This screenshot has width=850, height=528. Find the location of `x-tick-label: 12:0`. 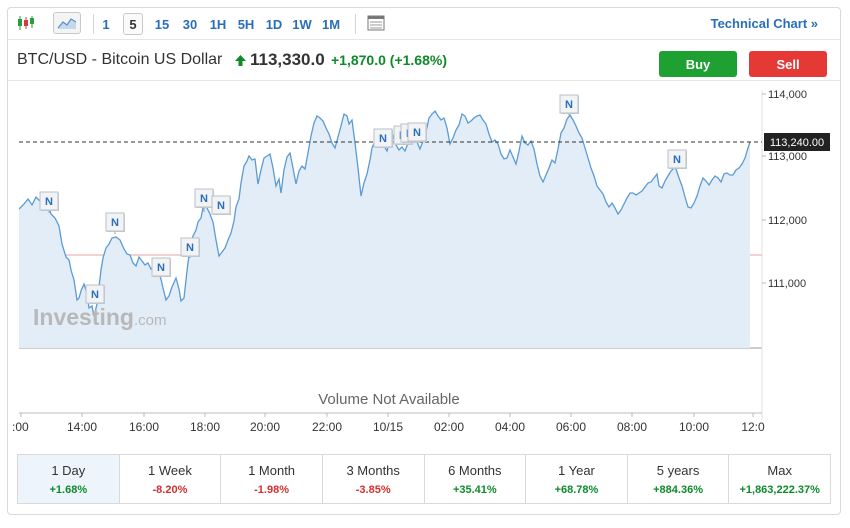

x-tick-label: 12:0 is located at coordinates (753, 427).